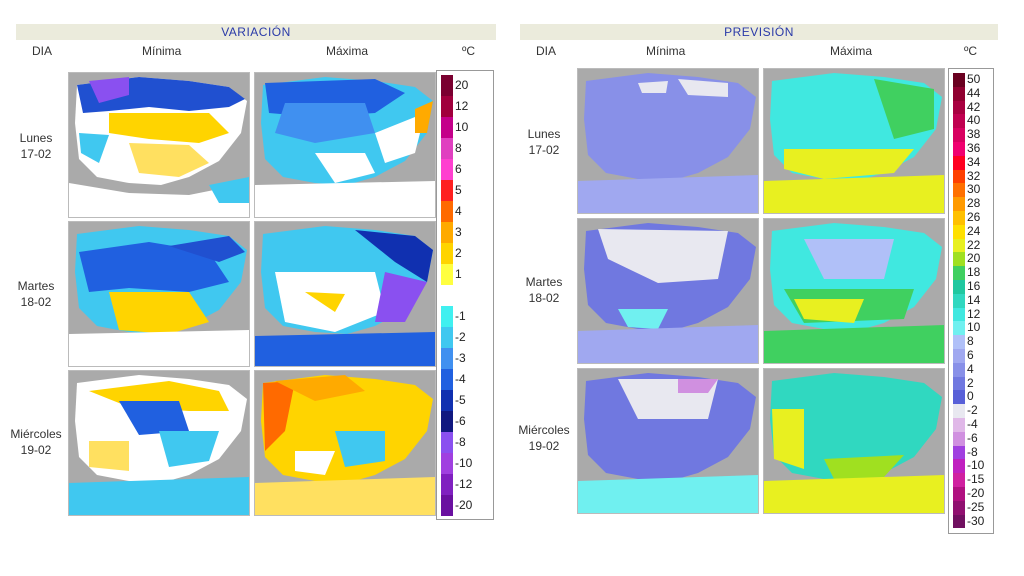 This screenshot has width=1024, height=576. I want to click on legend-label: -15, so click(976, 479).